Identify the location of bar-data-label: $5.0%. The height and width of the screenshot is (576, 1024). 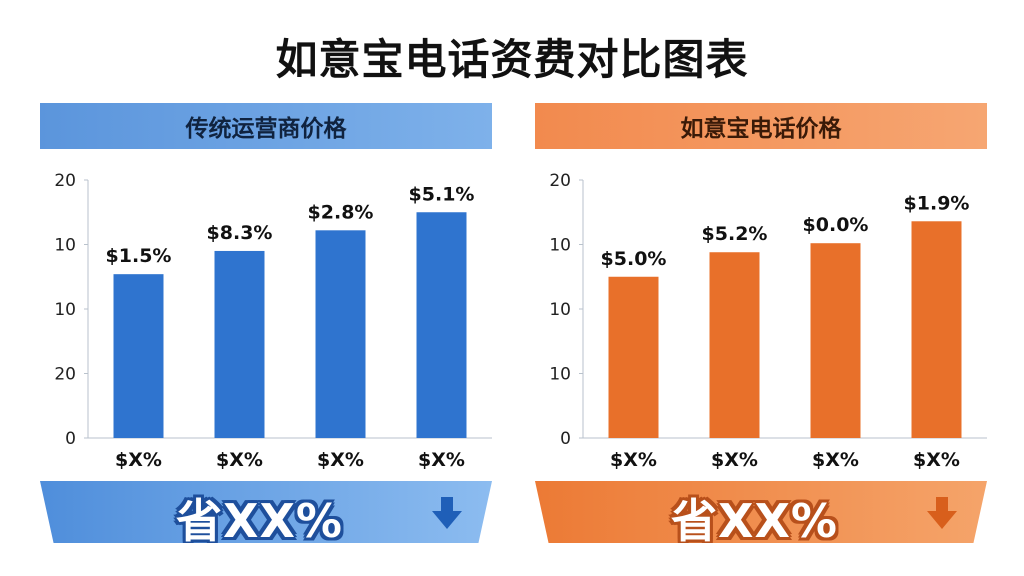
(634, 259).